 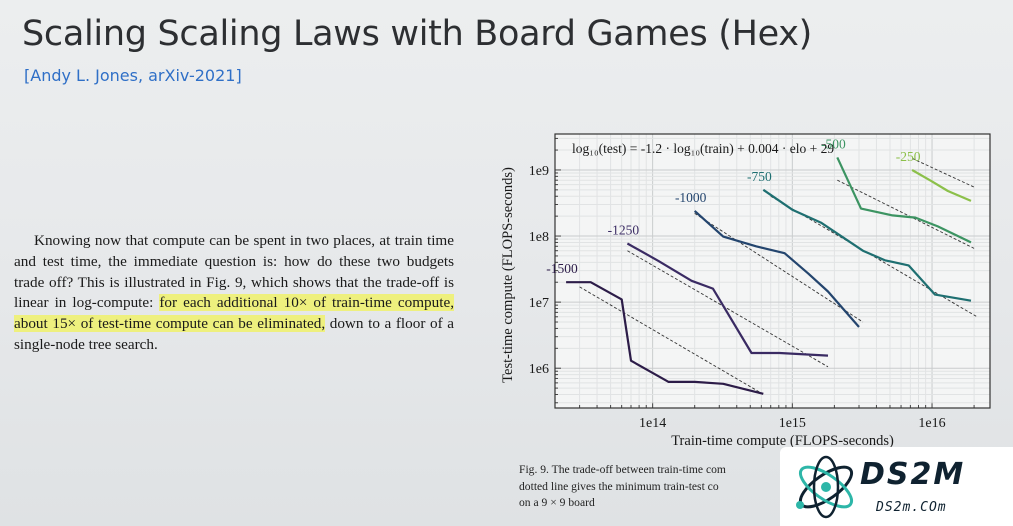 I want to click on x-axis-label: Train-time compute (FLOPS-seconds), so click(x=782, y=441).